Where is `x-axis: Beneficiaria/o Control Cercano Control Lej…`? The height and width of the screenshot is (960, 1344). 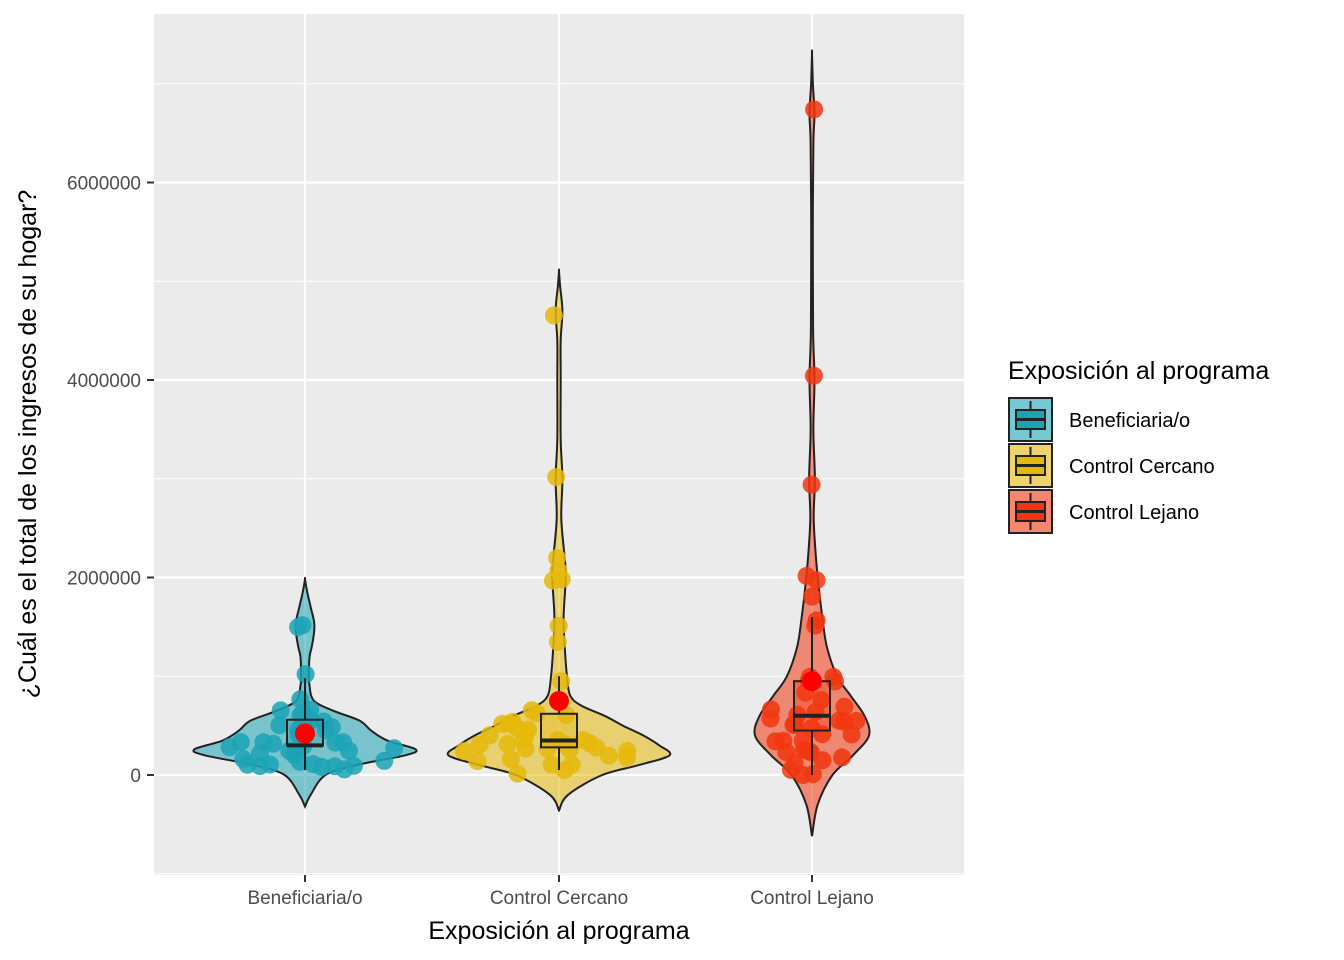
x-axis: Beneficiaria/o Control Cercano Control Lej… is located at coordinates (560, 892).